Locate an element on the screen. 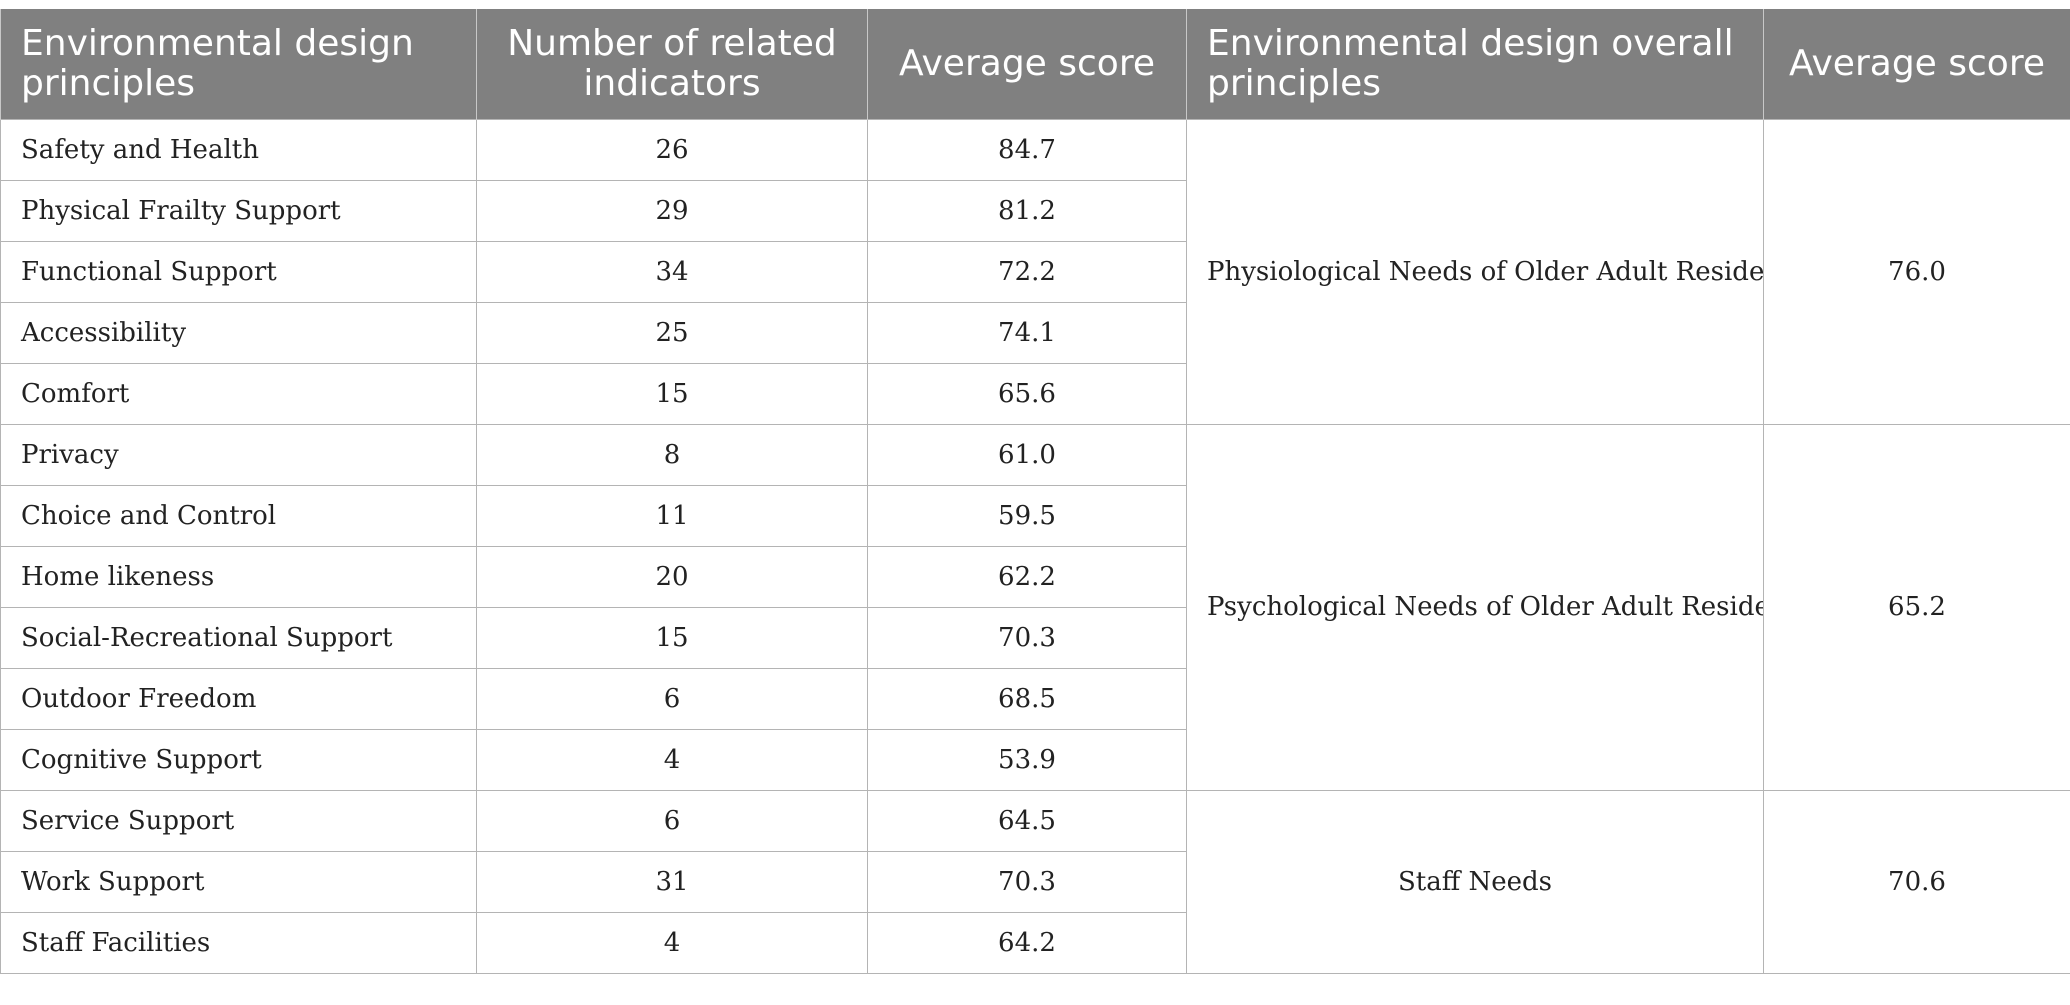 This screenshot has width=2070, height=1005. score-cell: 53.9 is located at coordinates (1027, 759).